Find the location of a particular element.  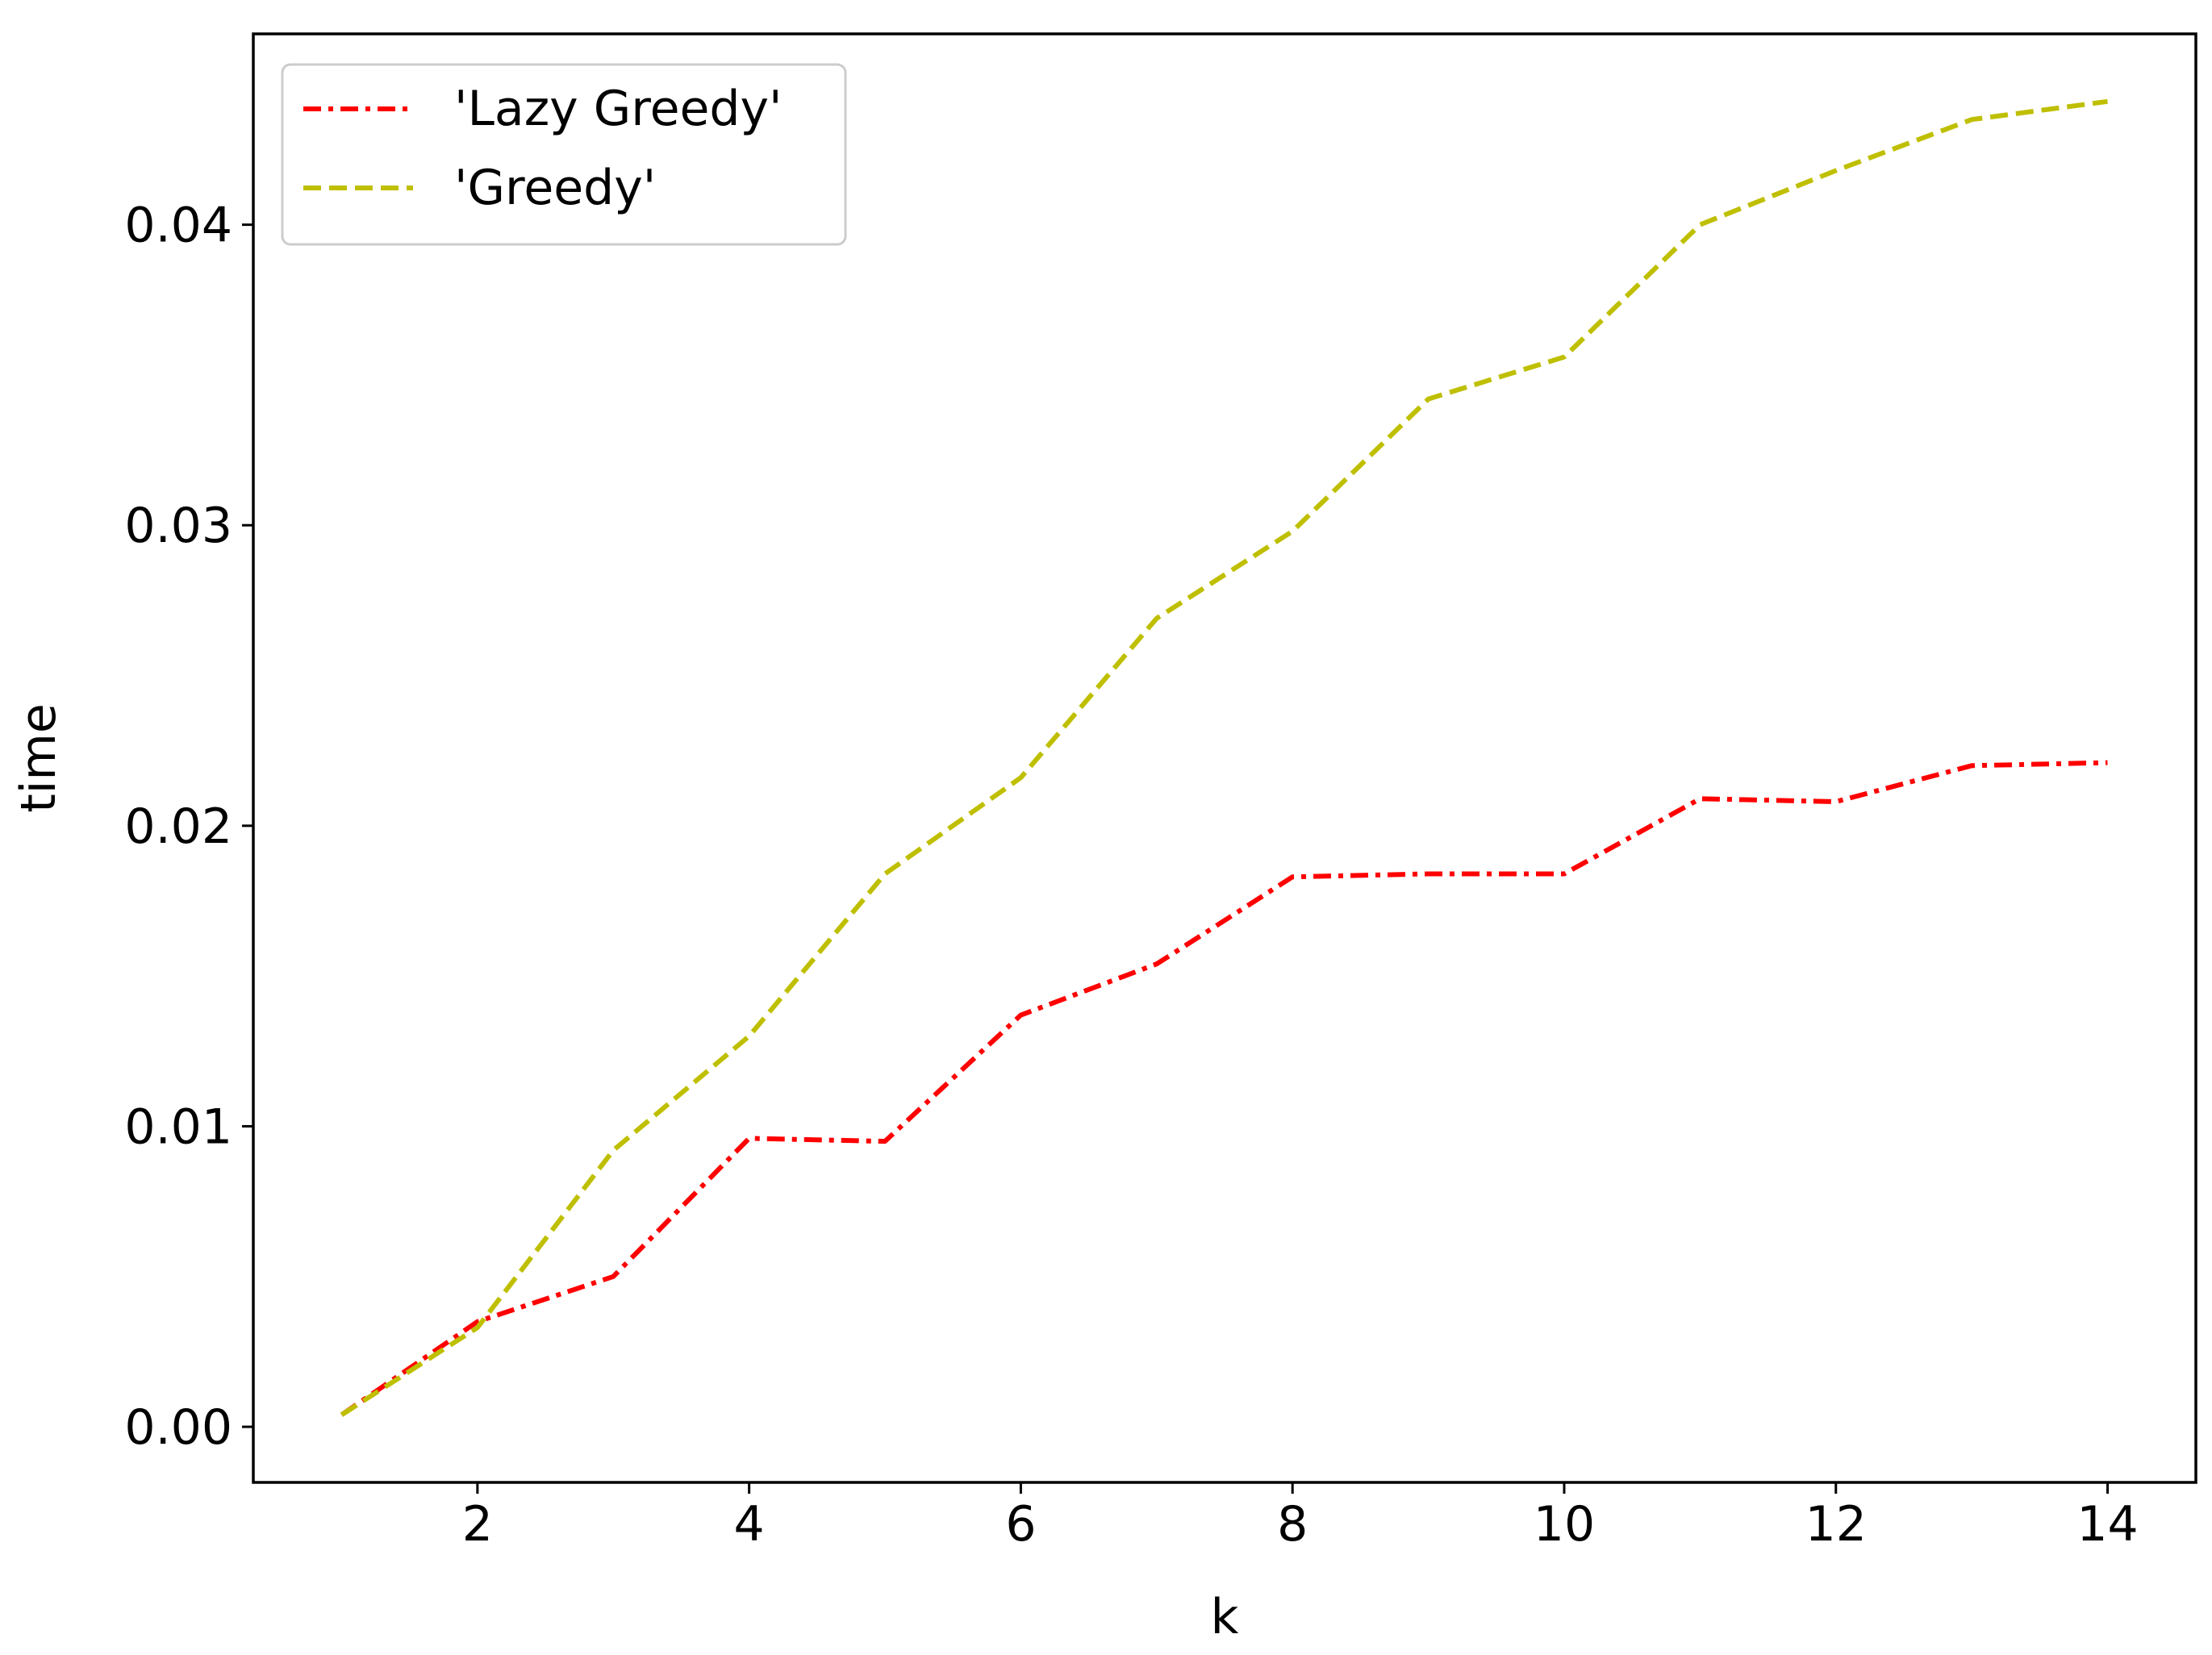

x-tick-label-8: 8 is located at coordinates (1292, 1524).